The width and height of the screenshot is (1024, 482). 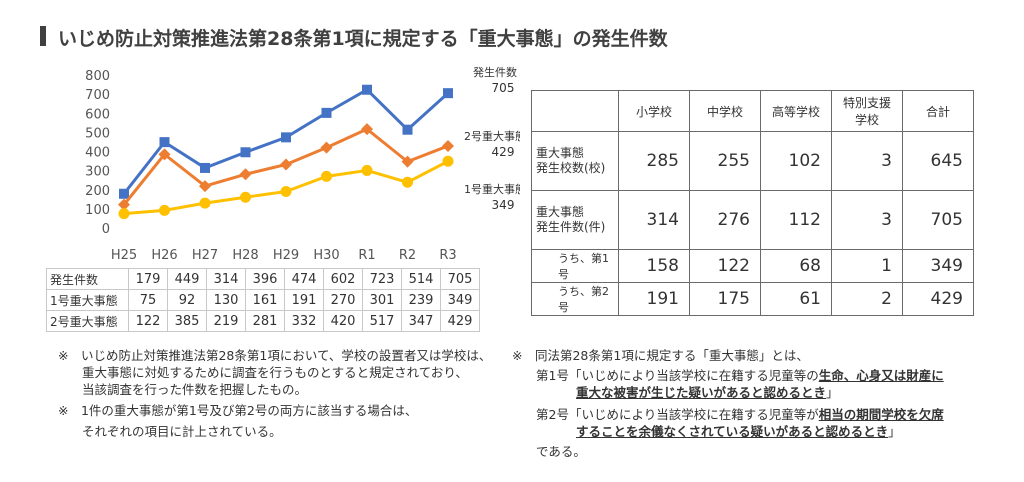 What do you see at coordinates (97, 210) in the screenshot?
I see `y-tick-label: 100` at bounding box center [97, 210].